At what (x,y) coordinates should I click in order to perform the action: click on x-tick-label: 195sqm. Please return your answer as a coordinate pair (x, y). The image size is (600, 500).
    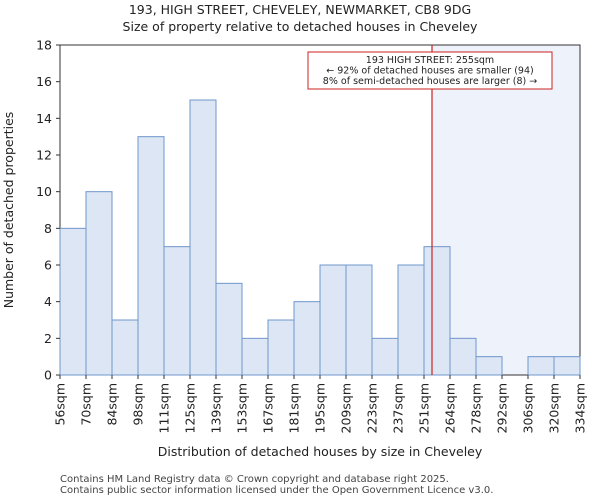
    Looking at the image, I should click on (320, 408).